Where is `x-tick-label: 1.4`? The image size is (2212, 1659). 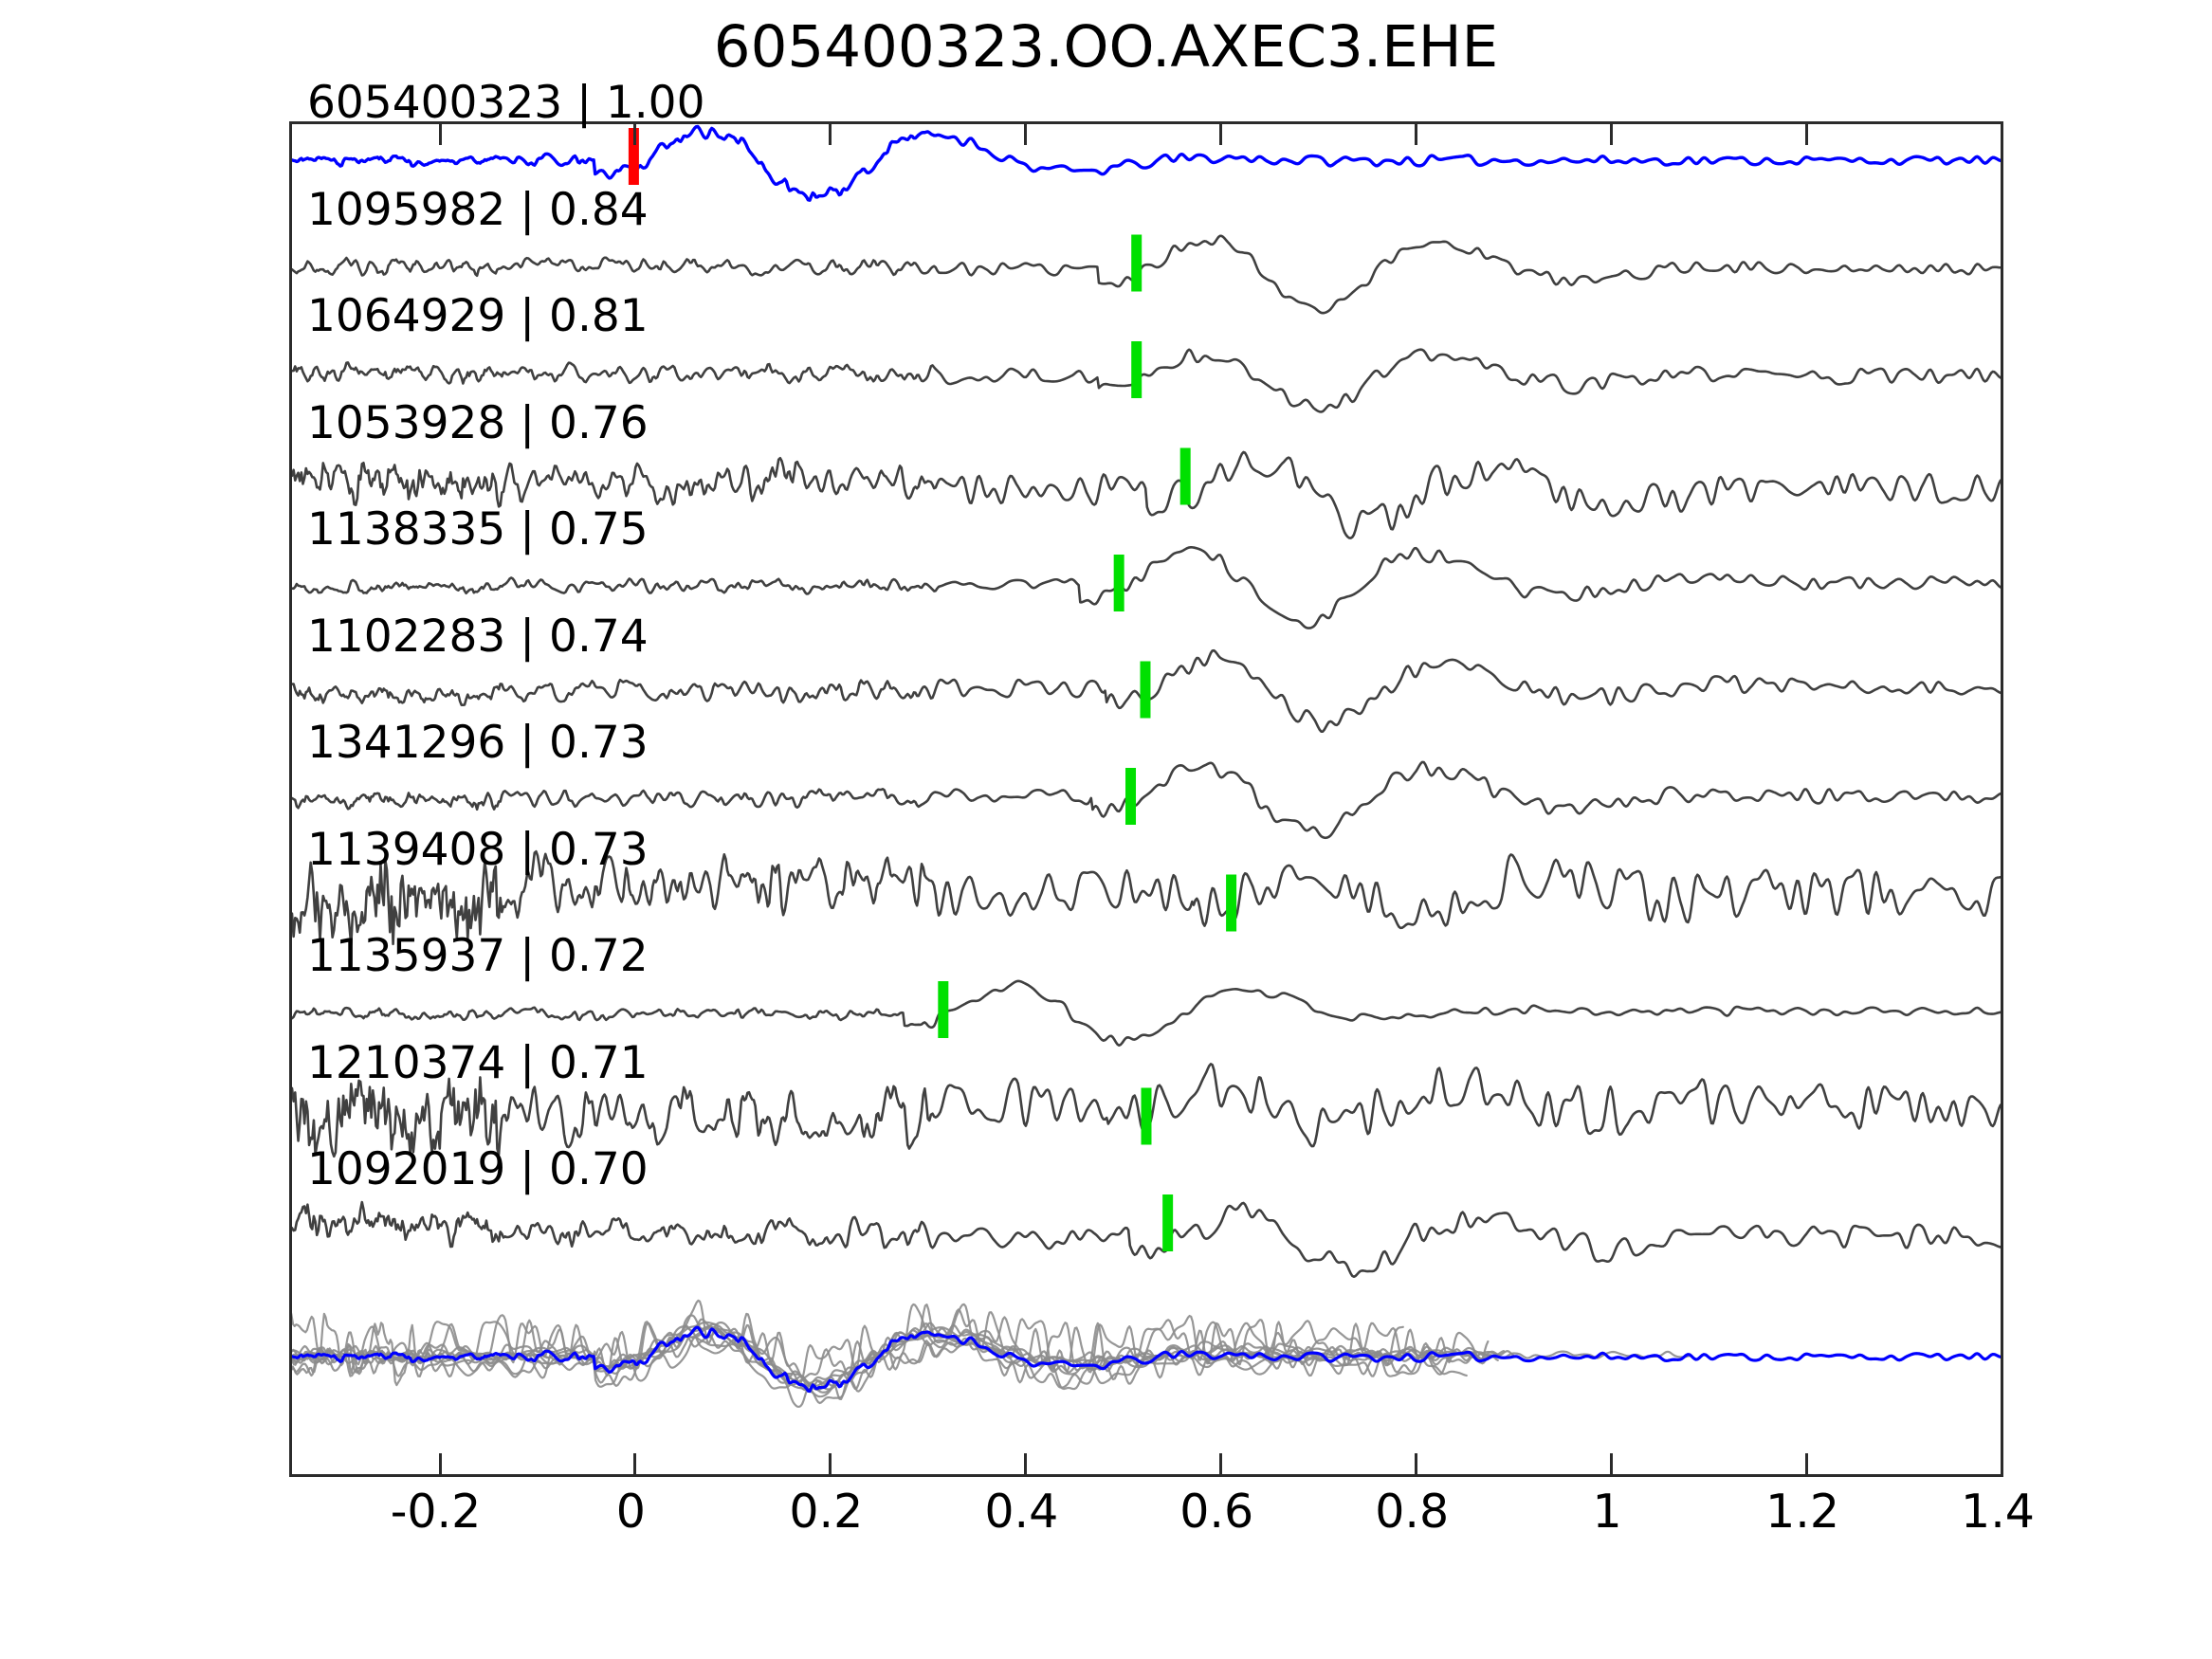 x-tick-label: 1.4 is located at coordinates (1998, 1512).